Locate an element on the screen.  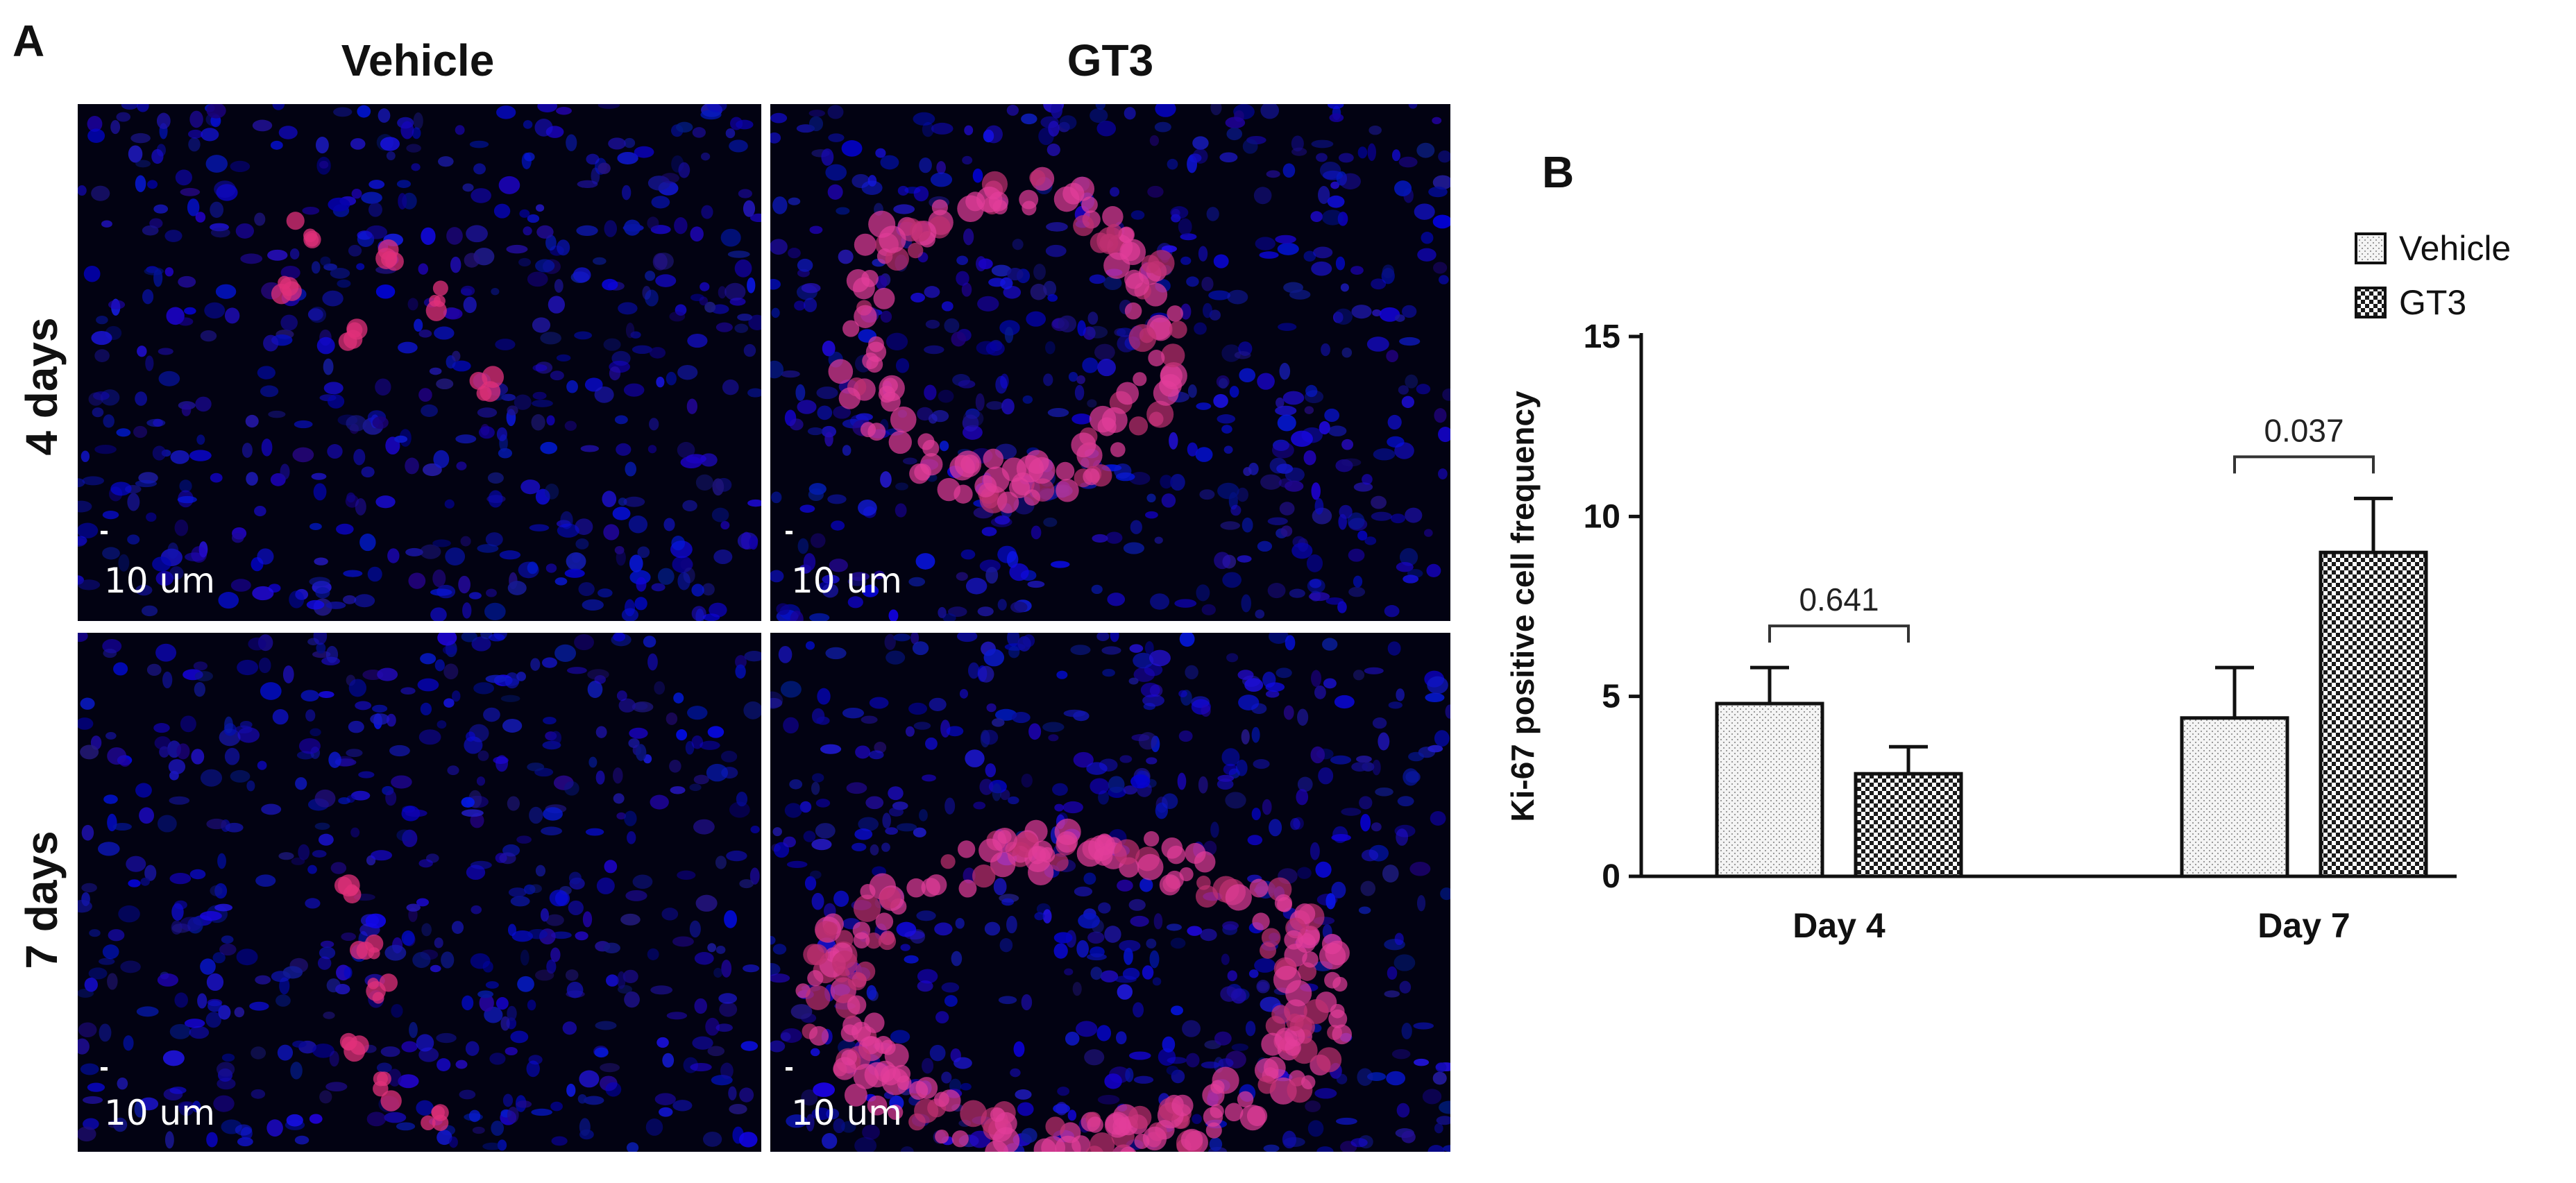
micrograph-gt3-7-days is located at coordinates (1110, 892).